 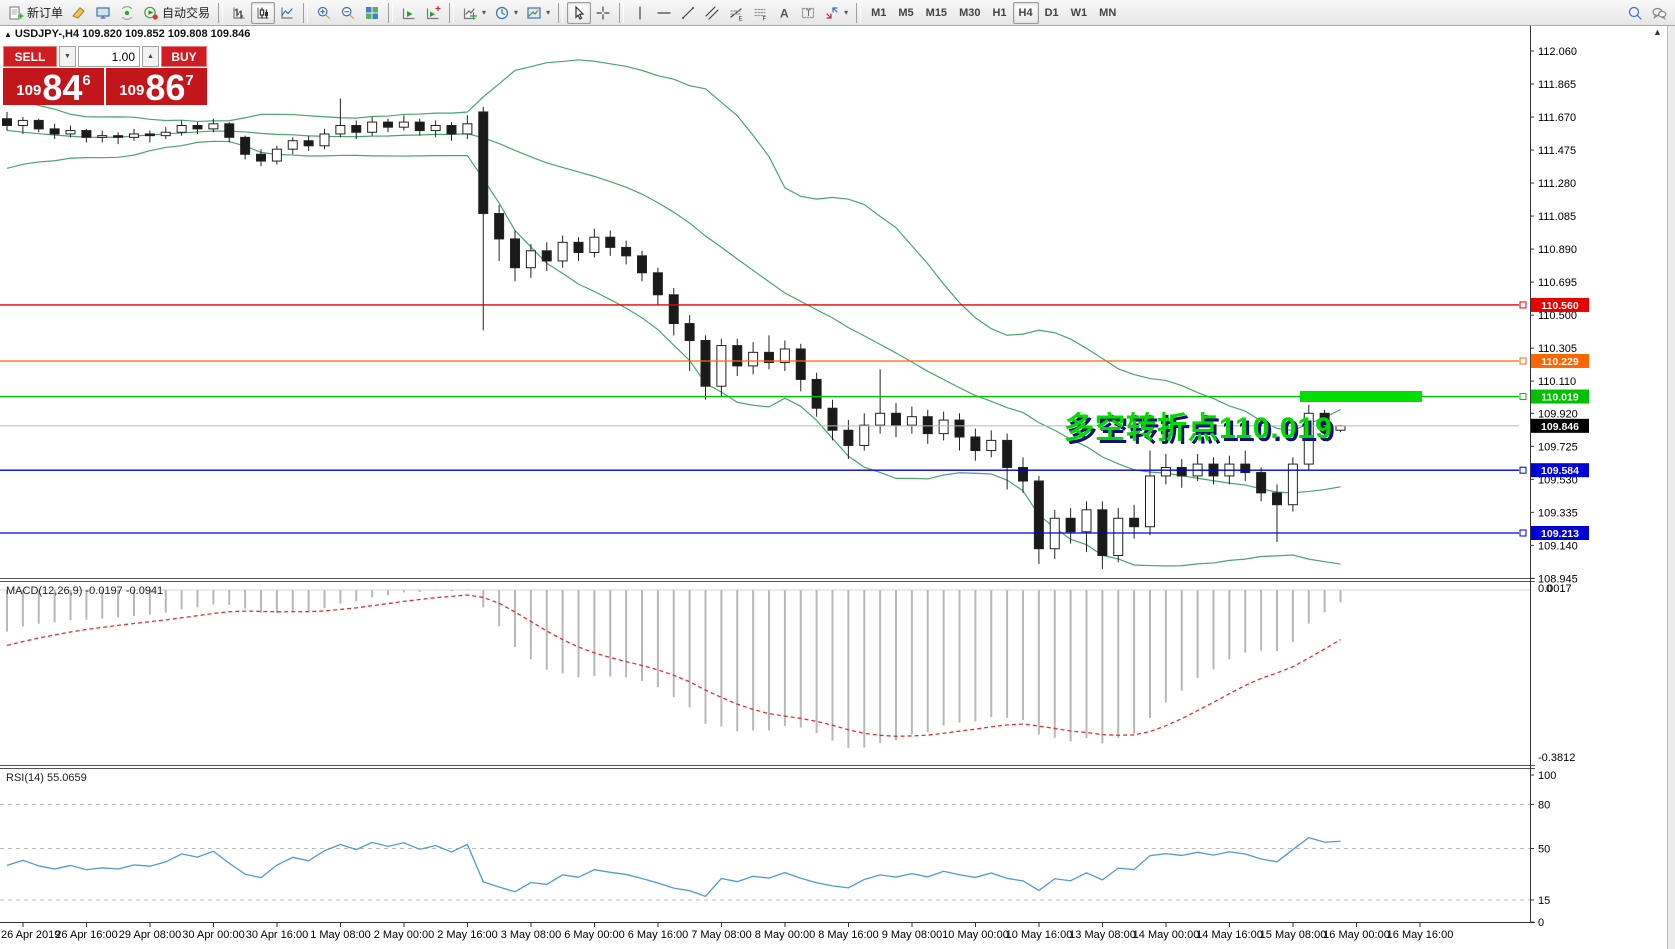 I want to click on toolbar-separator, so click(x=561, y=12).